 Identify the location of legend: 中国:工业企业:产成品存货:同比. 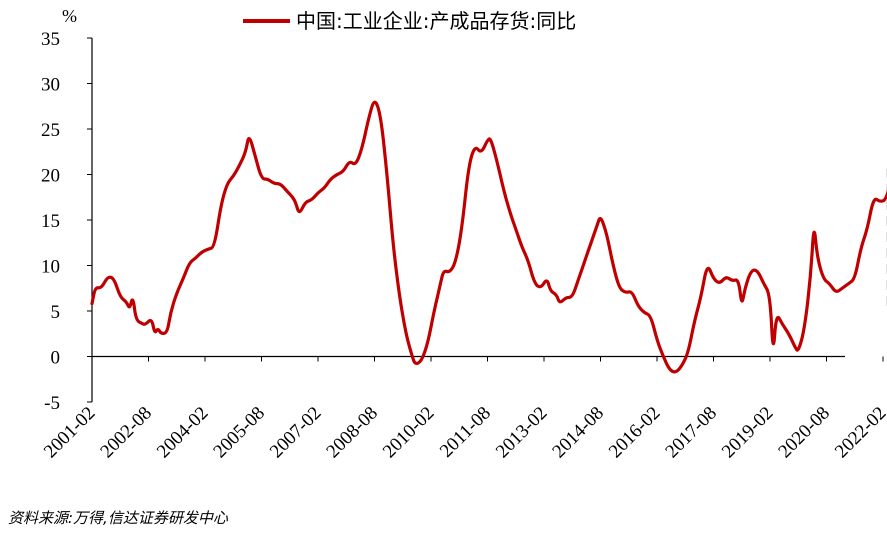
(409, 21).